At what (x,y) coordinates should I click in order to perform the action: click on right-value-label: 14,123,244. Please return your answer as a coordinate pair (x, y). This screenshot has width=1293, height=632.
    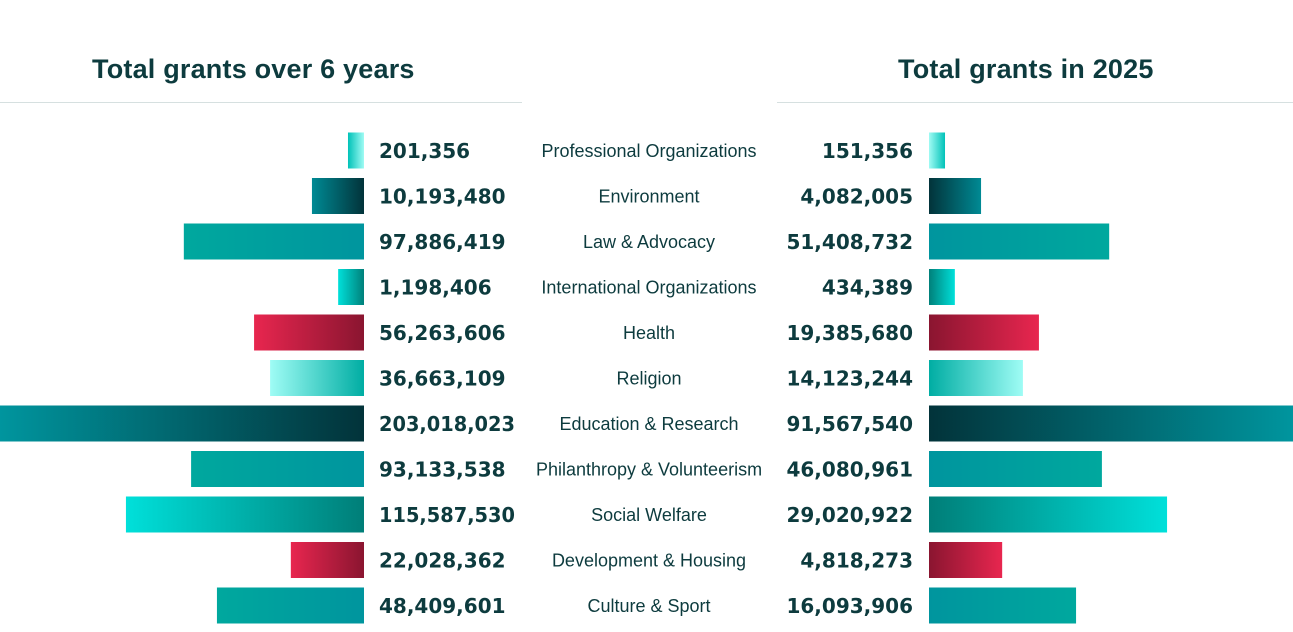
    Looking at the image, I should click on (849, 379).